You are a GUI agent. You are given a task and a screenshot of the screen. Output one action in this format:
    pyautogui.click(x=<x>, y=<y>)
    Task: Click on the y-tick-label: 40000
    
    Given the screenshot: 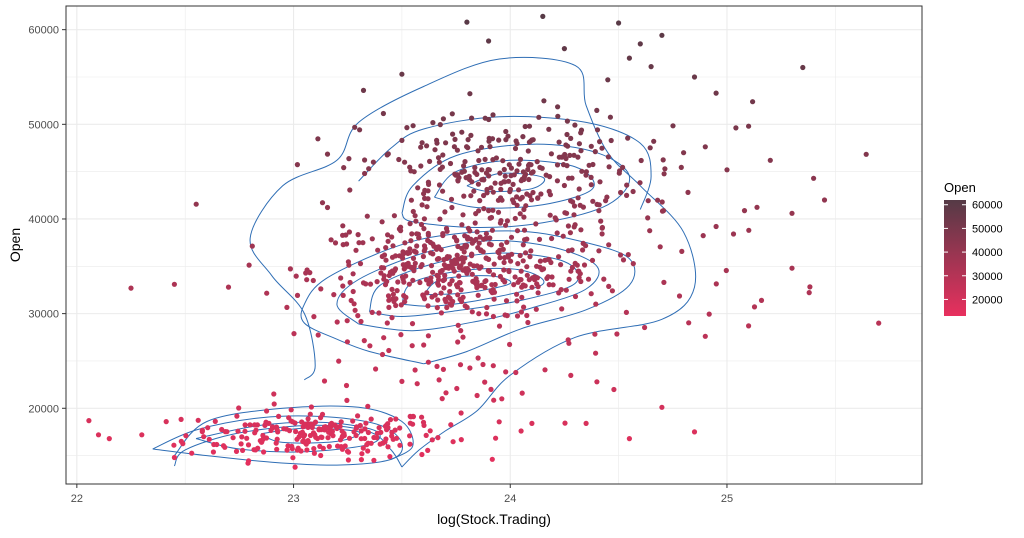 What is the action you would take?
    pyautogui.click(x=43, y=220)
    